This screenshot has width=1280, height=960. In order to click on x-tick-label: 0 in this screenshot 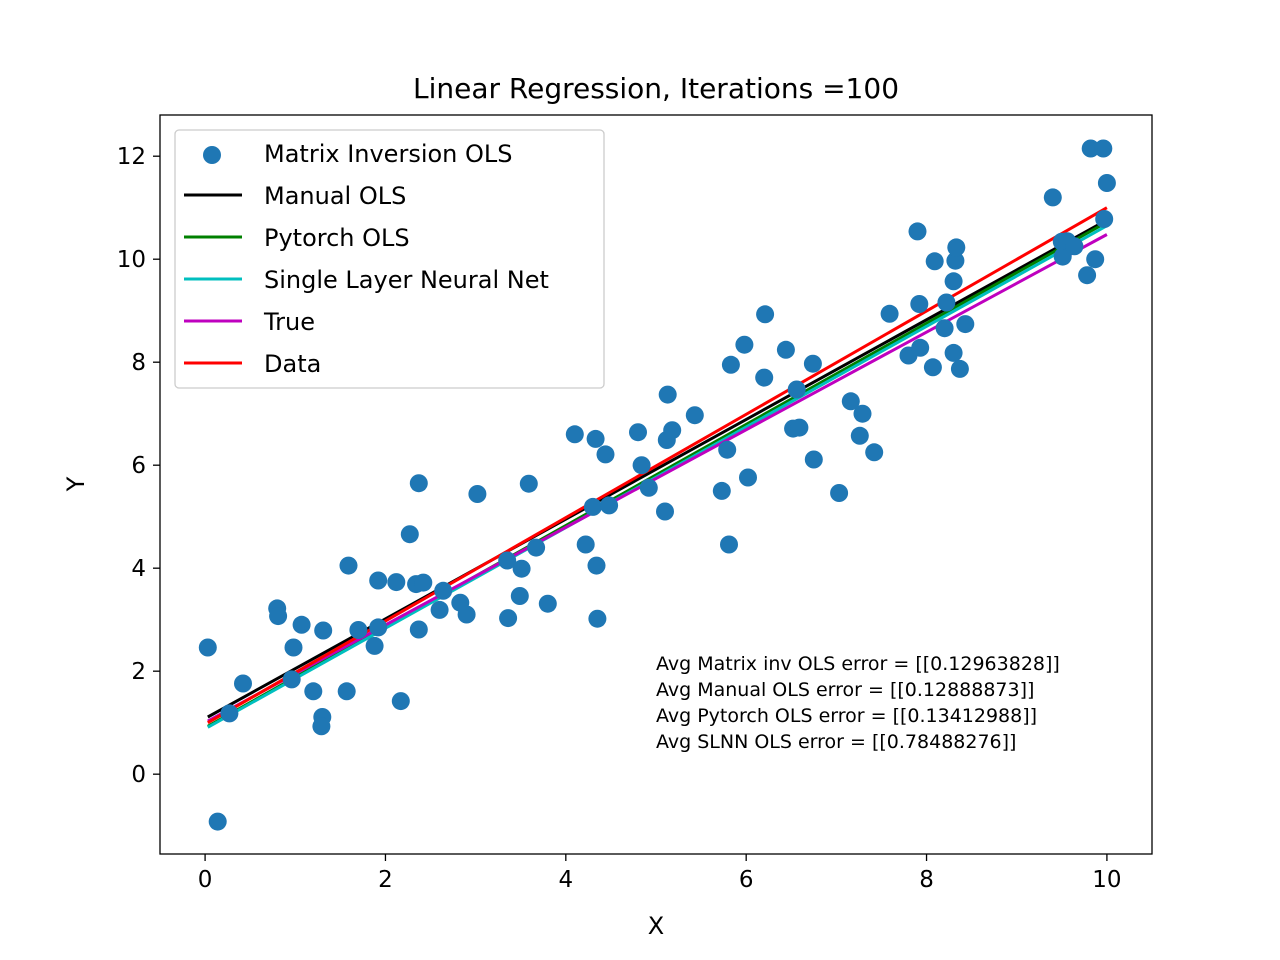, I will do `click(205, 880)`.